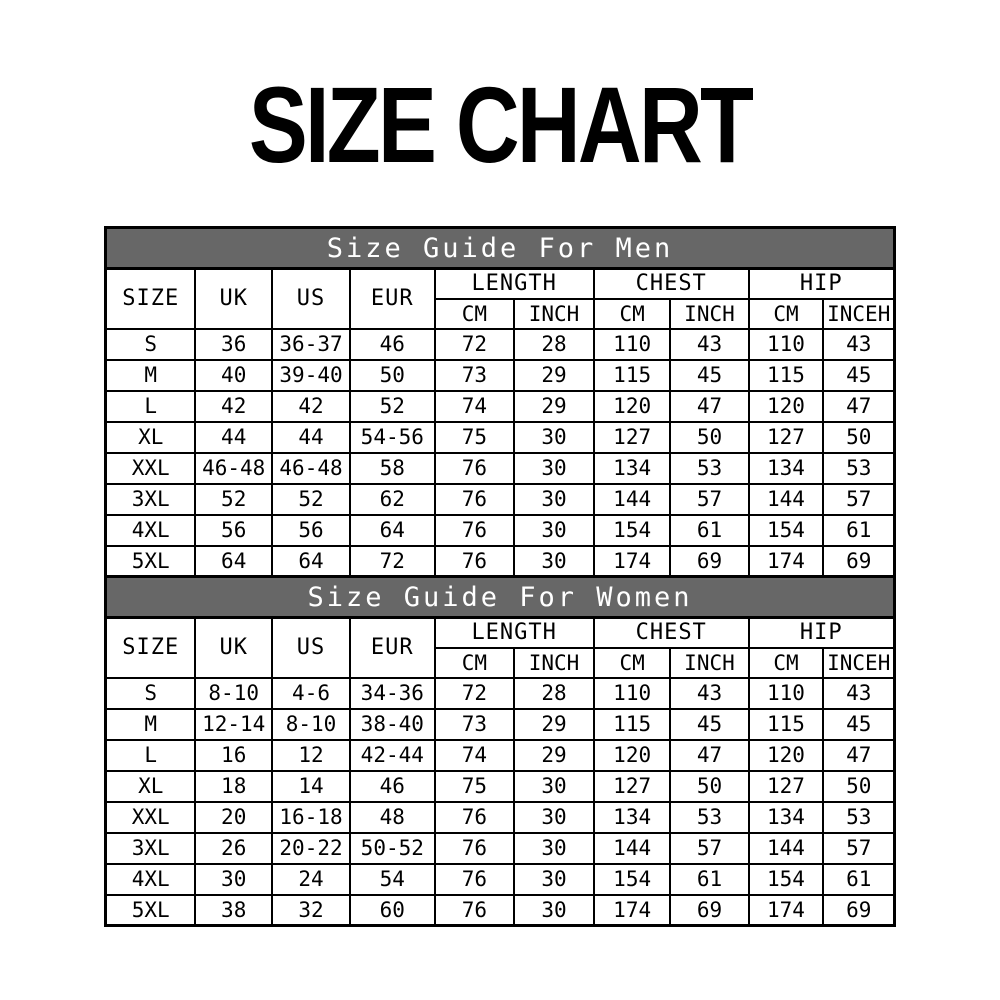  What do you see at coordinates (392, 817) in the screenshot?
I see `value-cell: 48` at bounding box center [392, 817].